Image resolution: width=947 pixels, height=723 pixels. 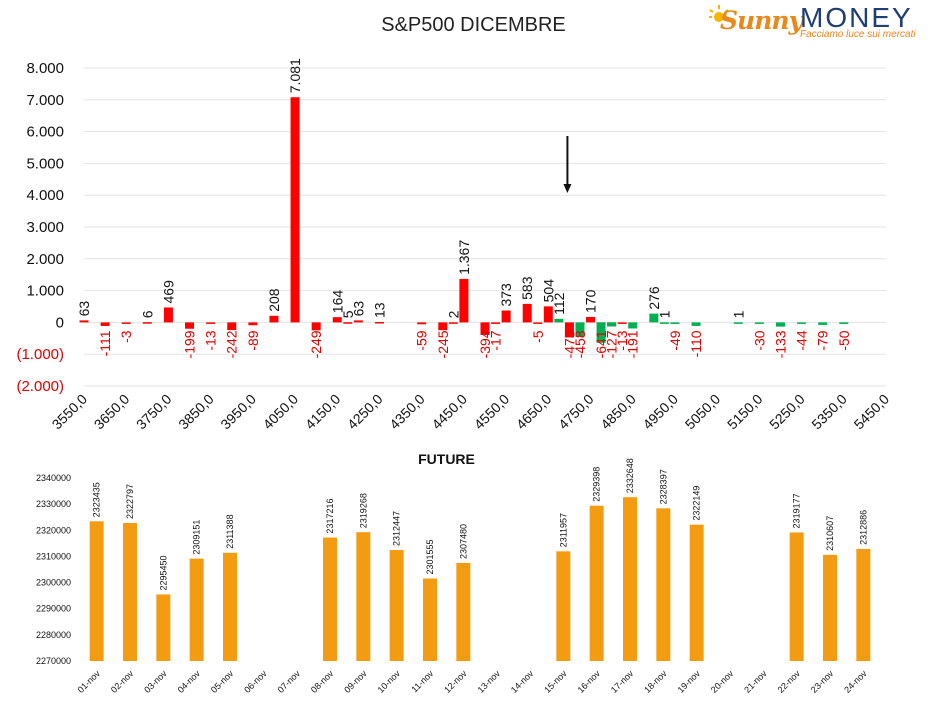 I want to click on x-tick-label: 15-nov, so click(x=555, y=681).